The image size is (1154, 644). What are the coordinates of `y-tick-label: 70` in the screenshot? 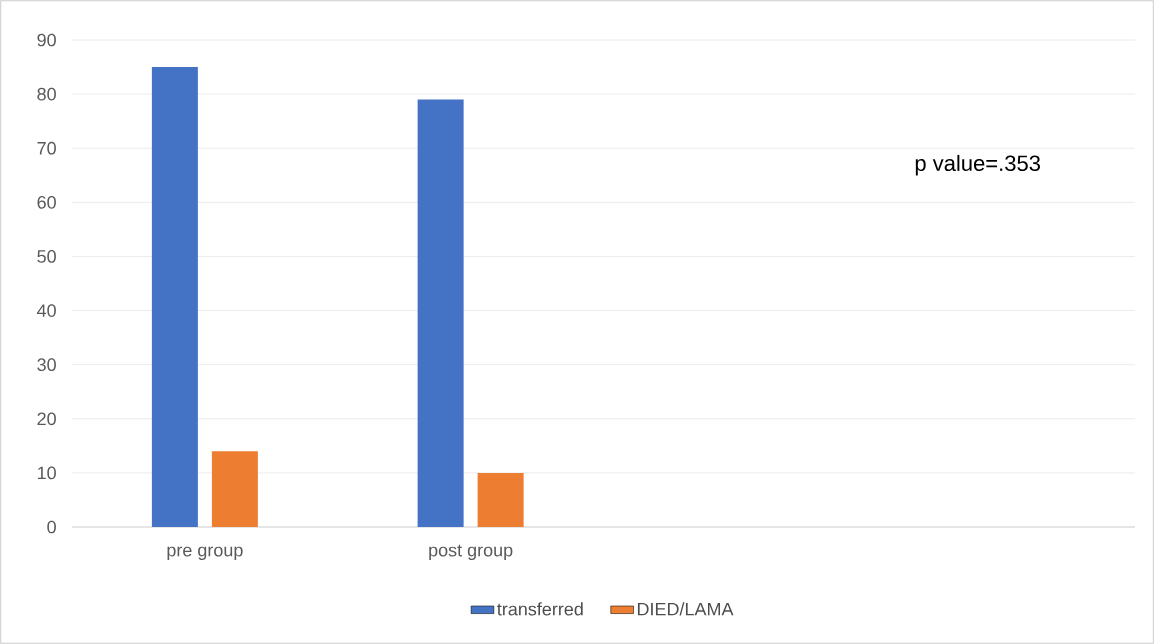 It's located at (46, 148).